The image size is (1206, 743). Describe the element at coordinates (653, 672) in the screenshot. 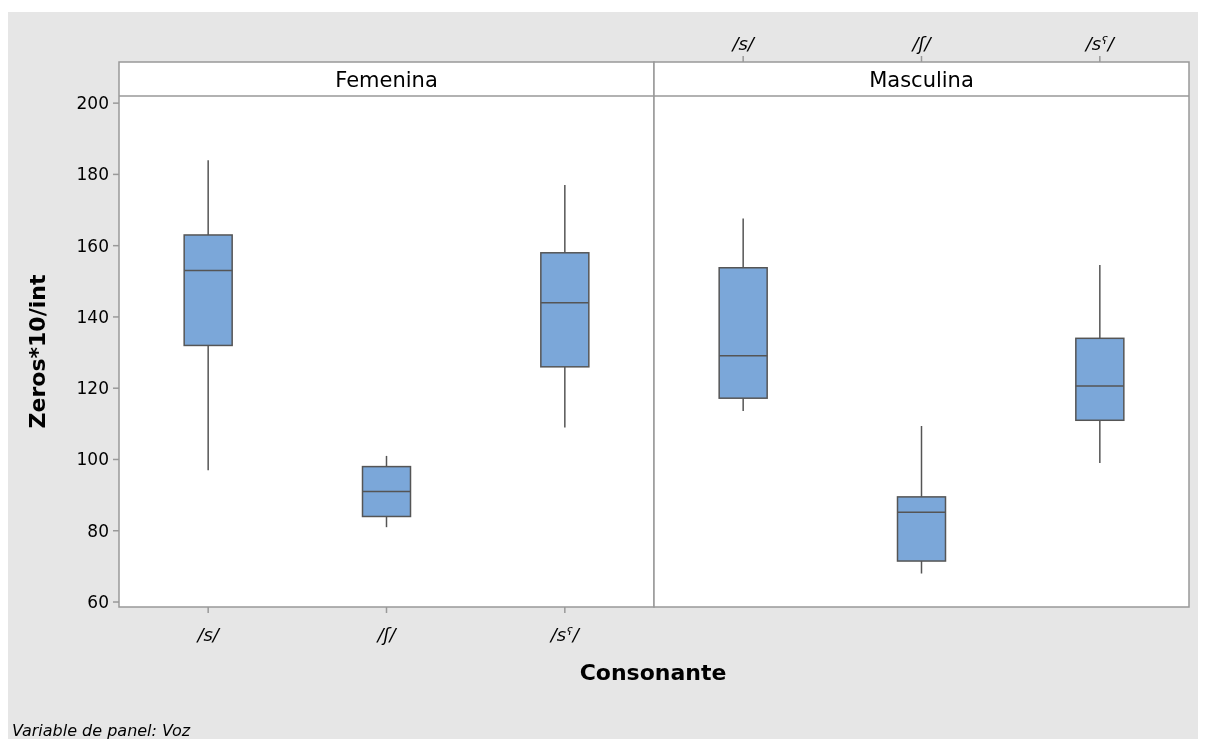

I see `x-axis-title: Consonante` at that location.